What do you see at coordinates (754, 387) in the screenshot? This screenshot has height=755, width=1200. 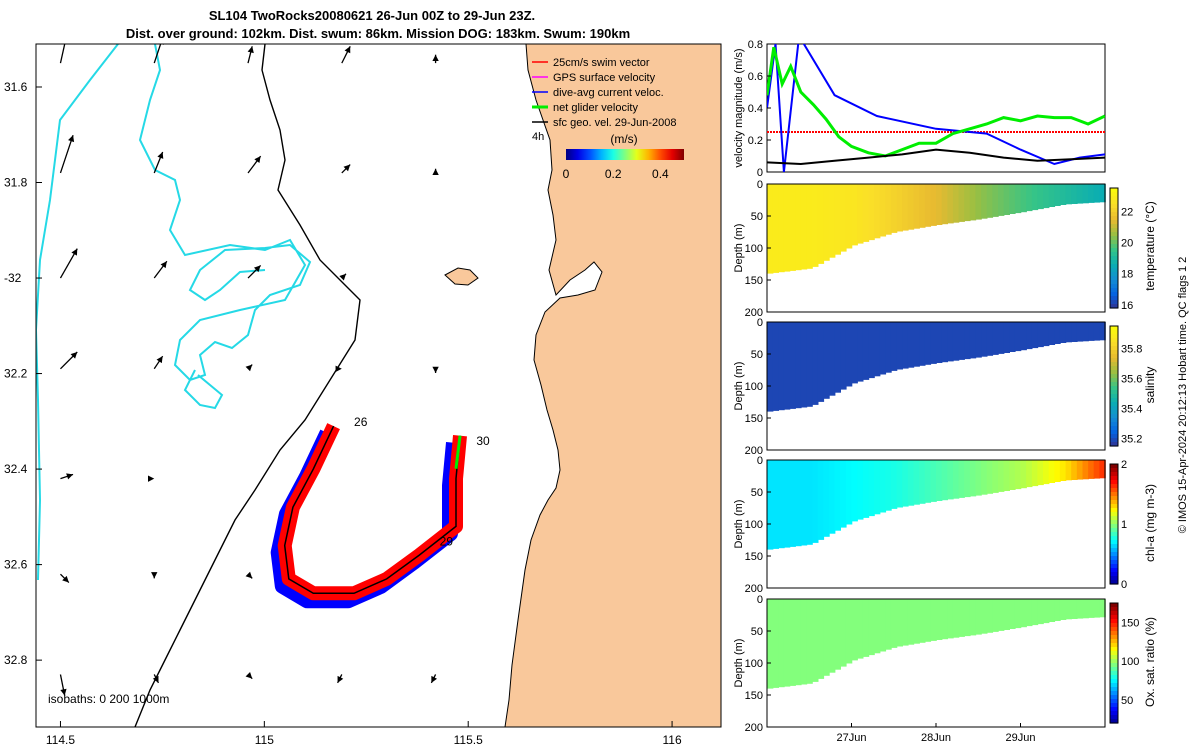 I see `heatmap-y-tick-label-3-2: 100` at bounding box center [754, 387].